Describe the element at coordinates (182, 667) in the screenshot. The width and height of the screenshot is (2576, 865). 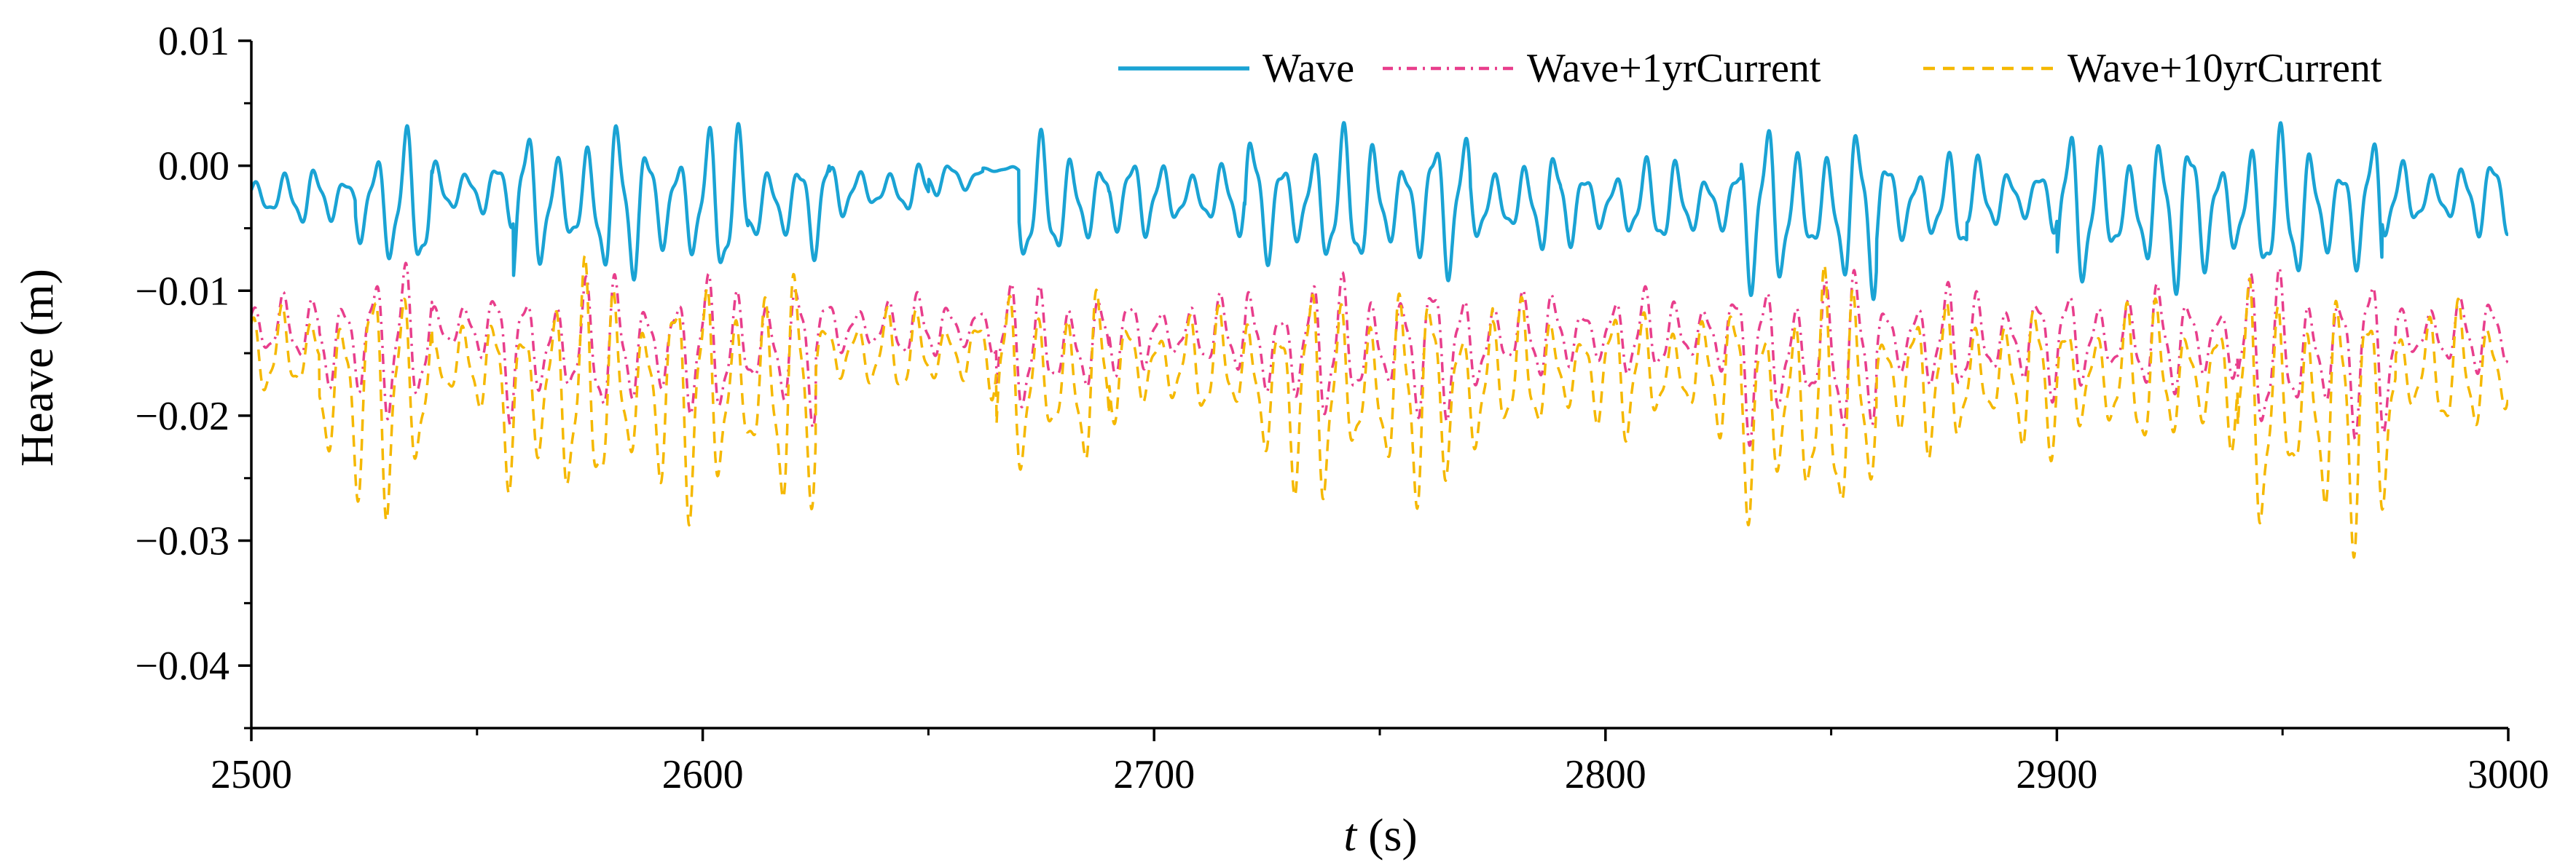
I see `y-tick-label: −0.04` at that location.